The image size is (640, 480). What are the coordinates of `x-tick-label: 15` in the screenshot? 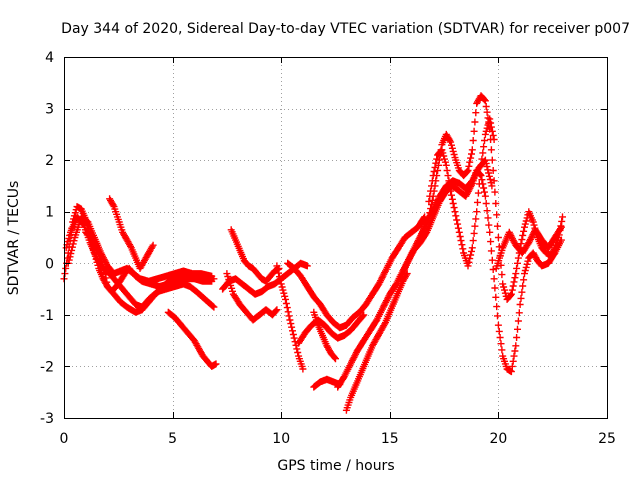 It's located at (390, 439).